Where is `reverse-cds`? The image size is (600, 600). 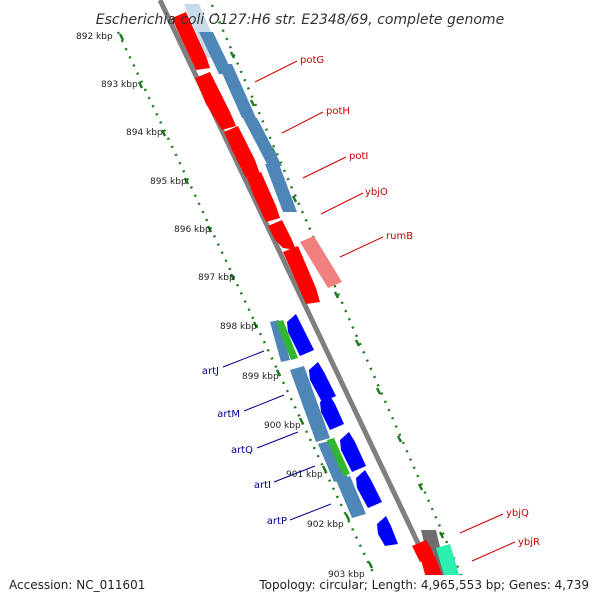
reverse-cds is located at coordinates (342, 430).